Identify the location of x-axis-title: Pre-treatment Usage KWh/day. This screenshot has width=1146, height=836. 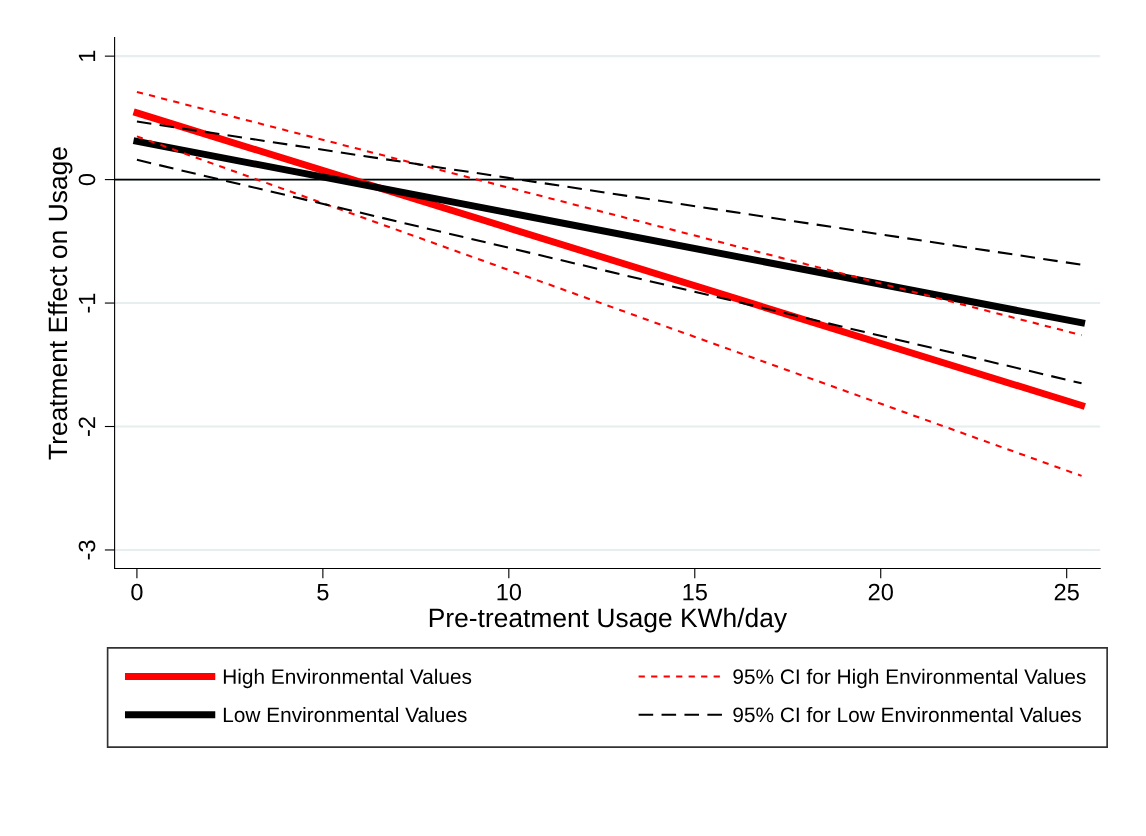
(608, 620).